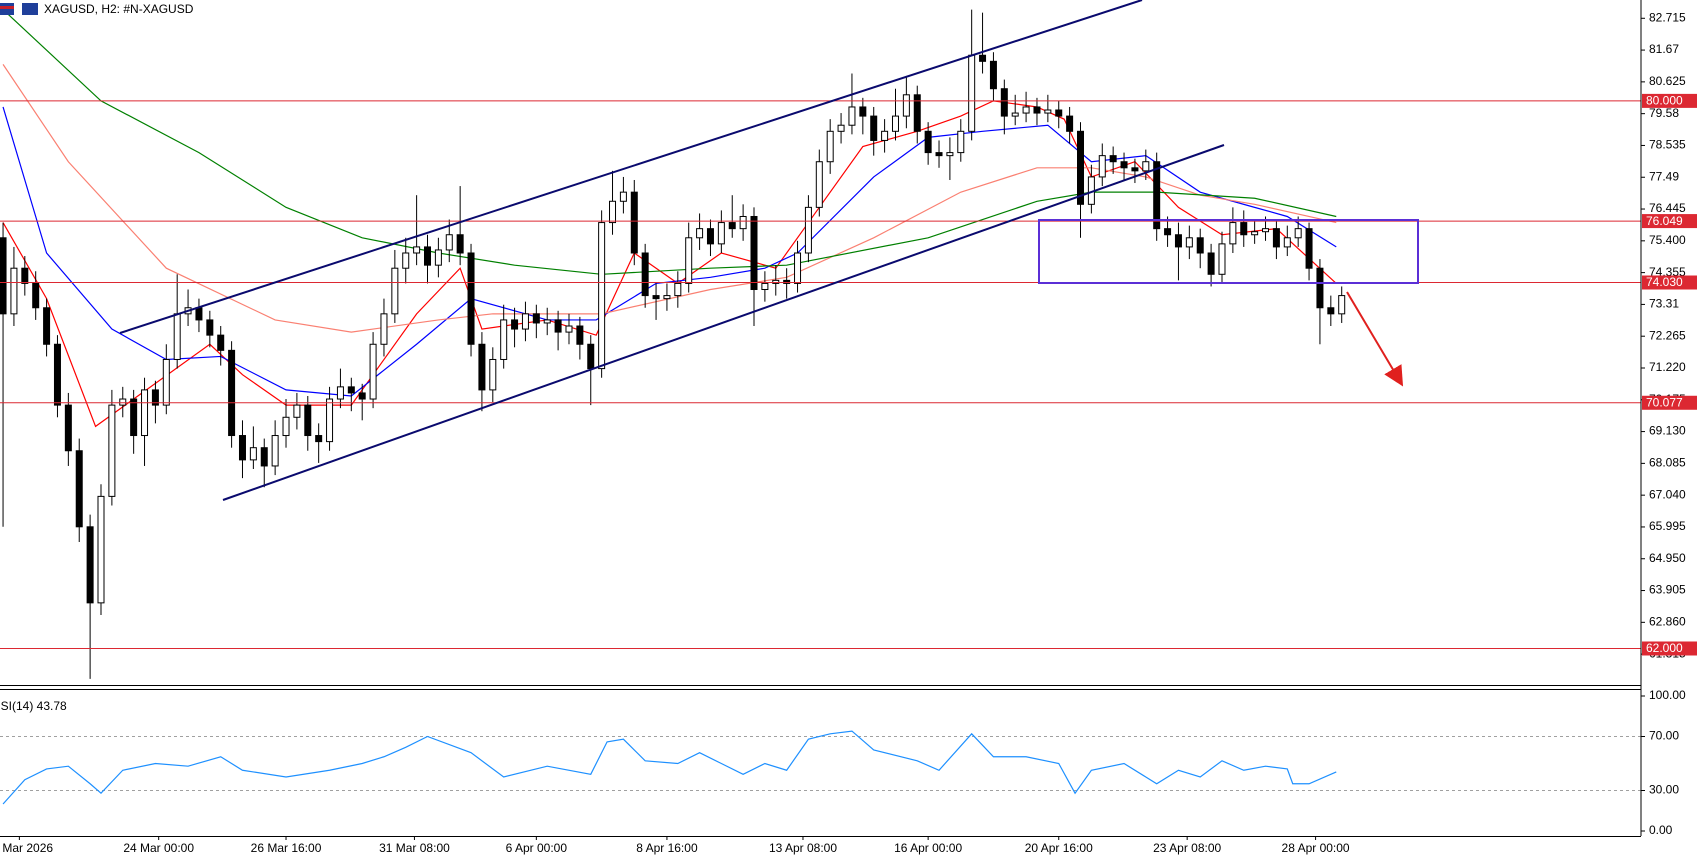 This screenshot has width=1697, height=860. What do you see at coordinates (1664, 648) in the screenshot?
I see `level-label: 62.000` at bounding box center [1664, 648].